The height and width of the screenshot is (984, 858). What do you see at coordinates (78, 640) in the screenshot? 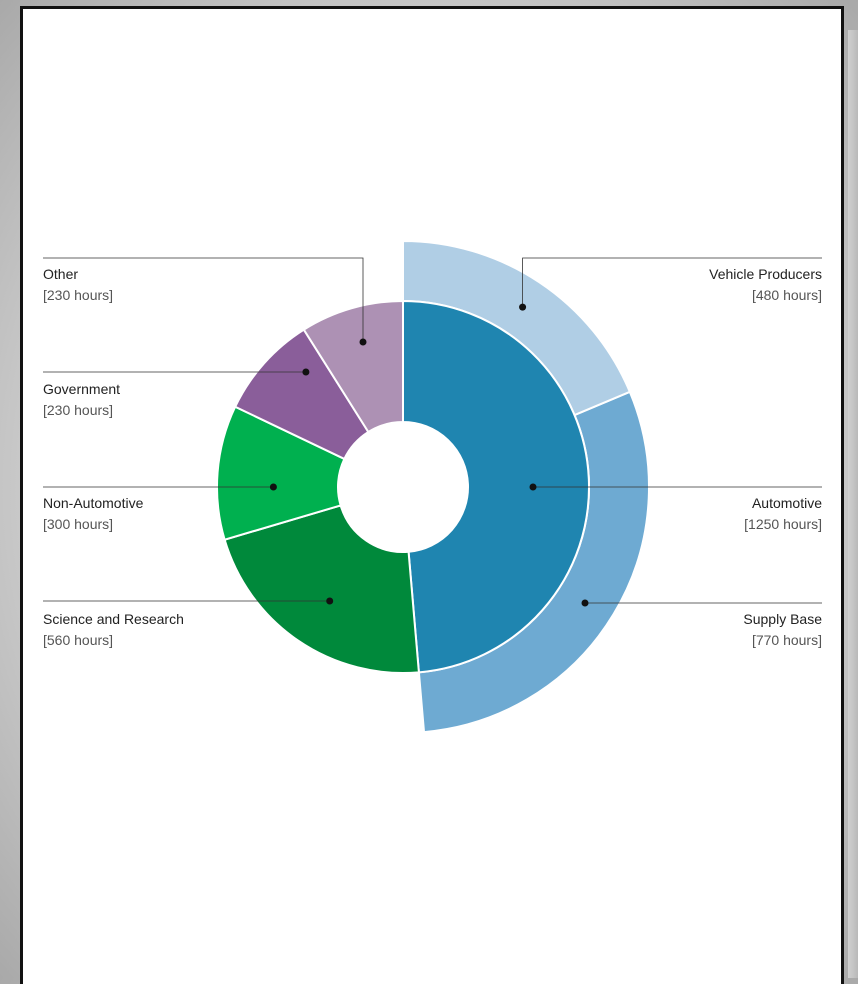
I see `value-label-science-and-research: [560 hours]` at bounding box center [78, 640].